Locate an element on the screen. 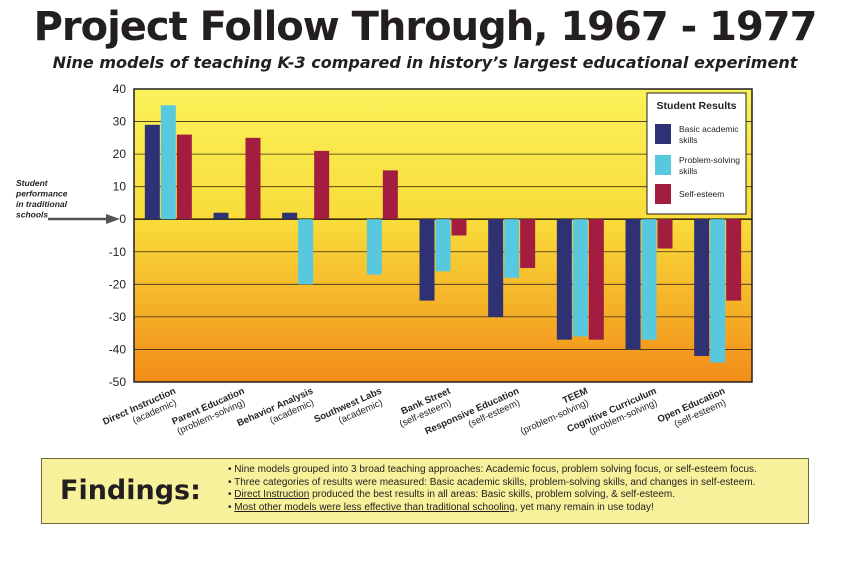 The image size is (850, 561). y-tick-label: 40 is located at coordinates (120, 89).